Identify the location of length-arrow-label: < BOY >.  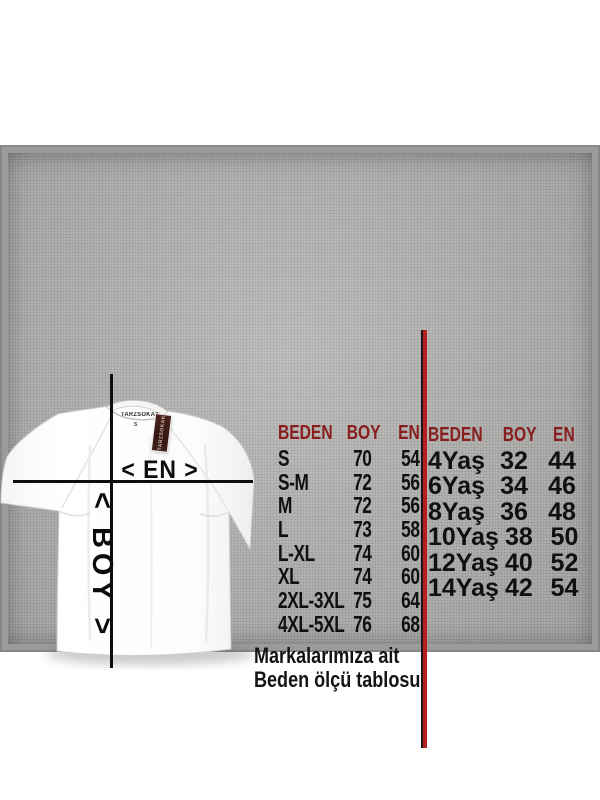
(102, 566).